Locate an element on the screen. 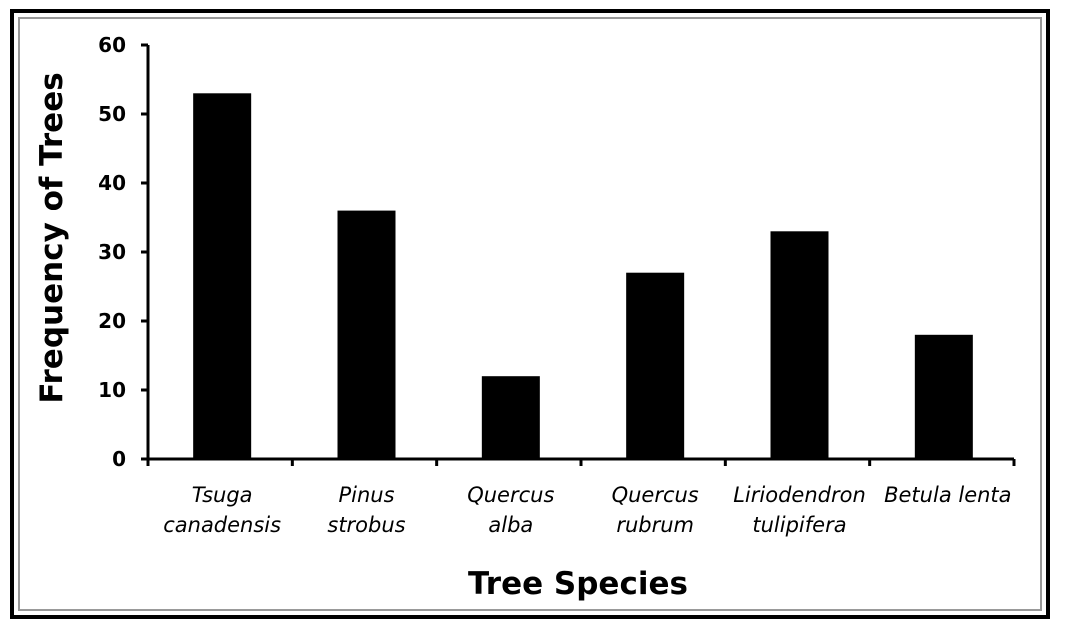  y-tick-label: 10 is located at coordinates (112, 390).